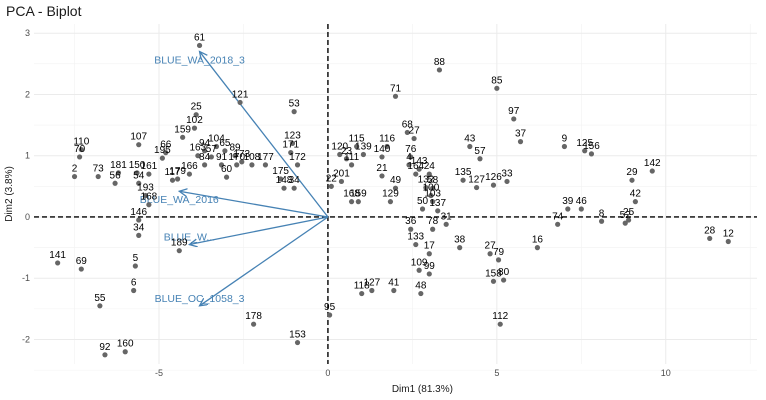 The height and width of the screenshot is (400, 766). What do you see at coordinates (99, 169) in the screenshot?
I see `data-point-label: 73` at bounding box center [99, 169].